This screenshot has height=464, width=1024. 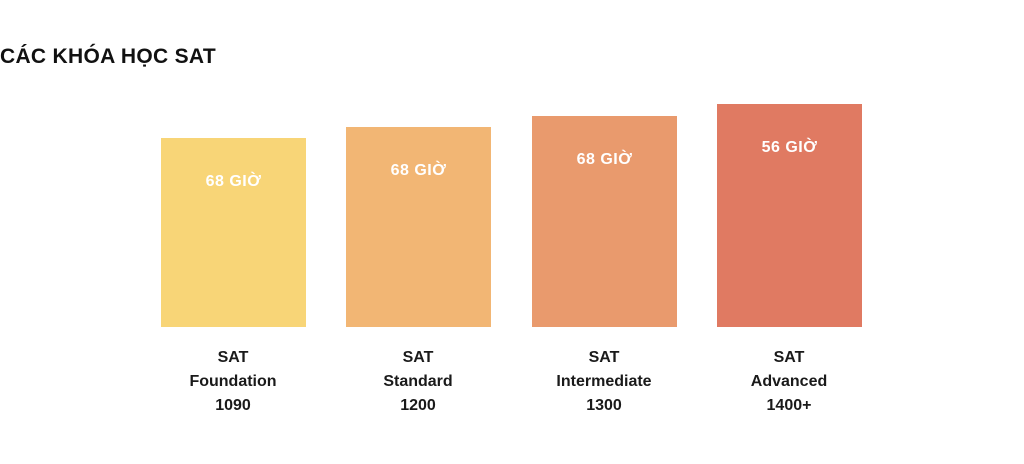 I want to click on course-label: SAT Advanced 1400+, so click(x=789, y=382).